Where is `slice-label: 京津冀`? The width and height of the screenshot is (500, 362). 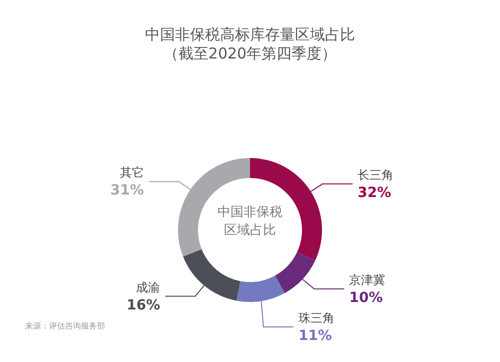
slice-label: 京津冀 is located at coordinates (367, 279).